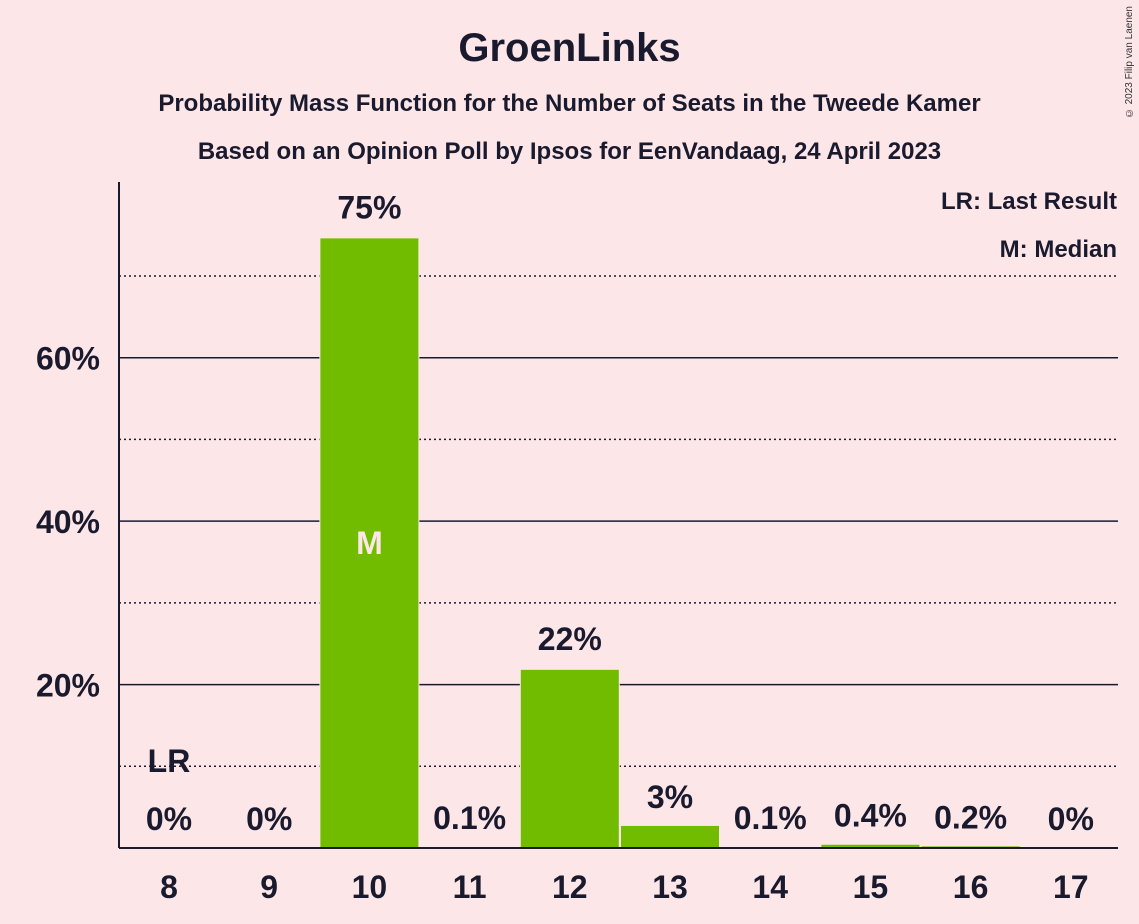 This screenshot has height=924, width=1139. I want to click on x-tick-label: 17, so click(1071, 887).